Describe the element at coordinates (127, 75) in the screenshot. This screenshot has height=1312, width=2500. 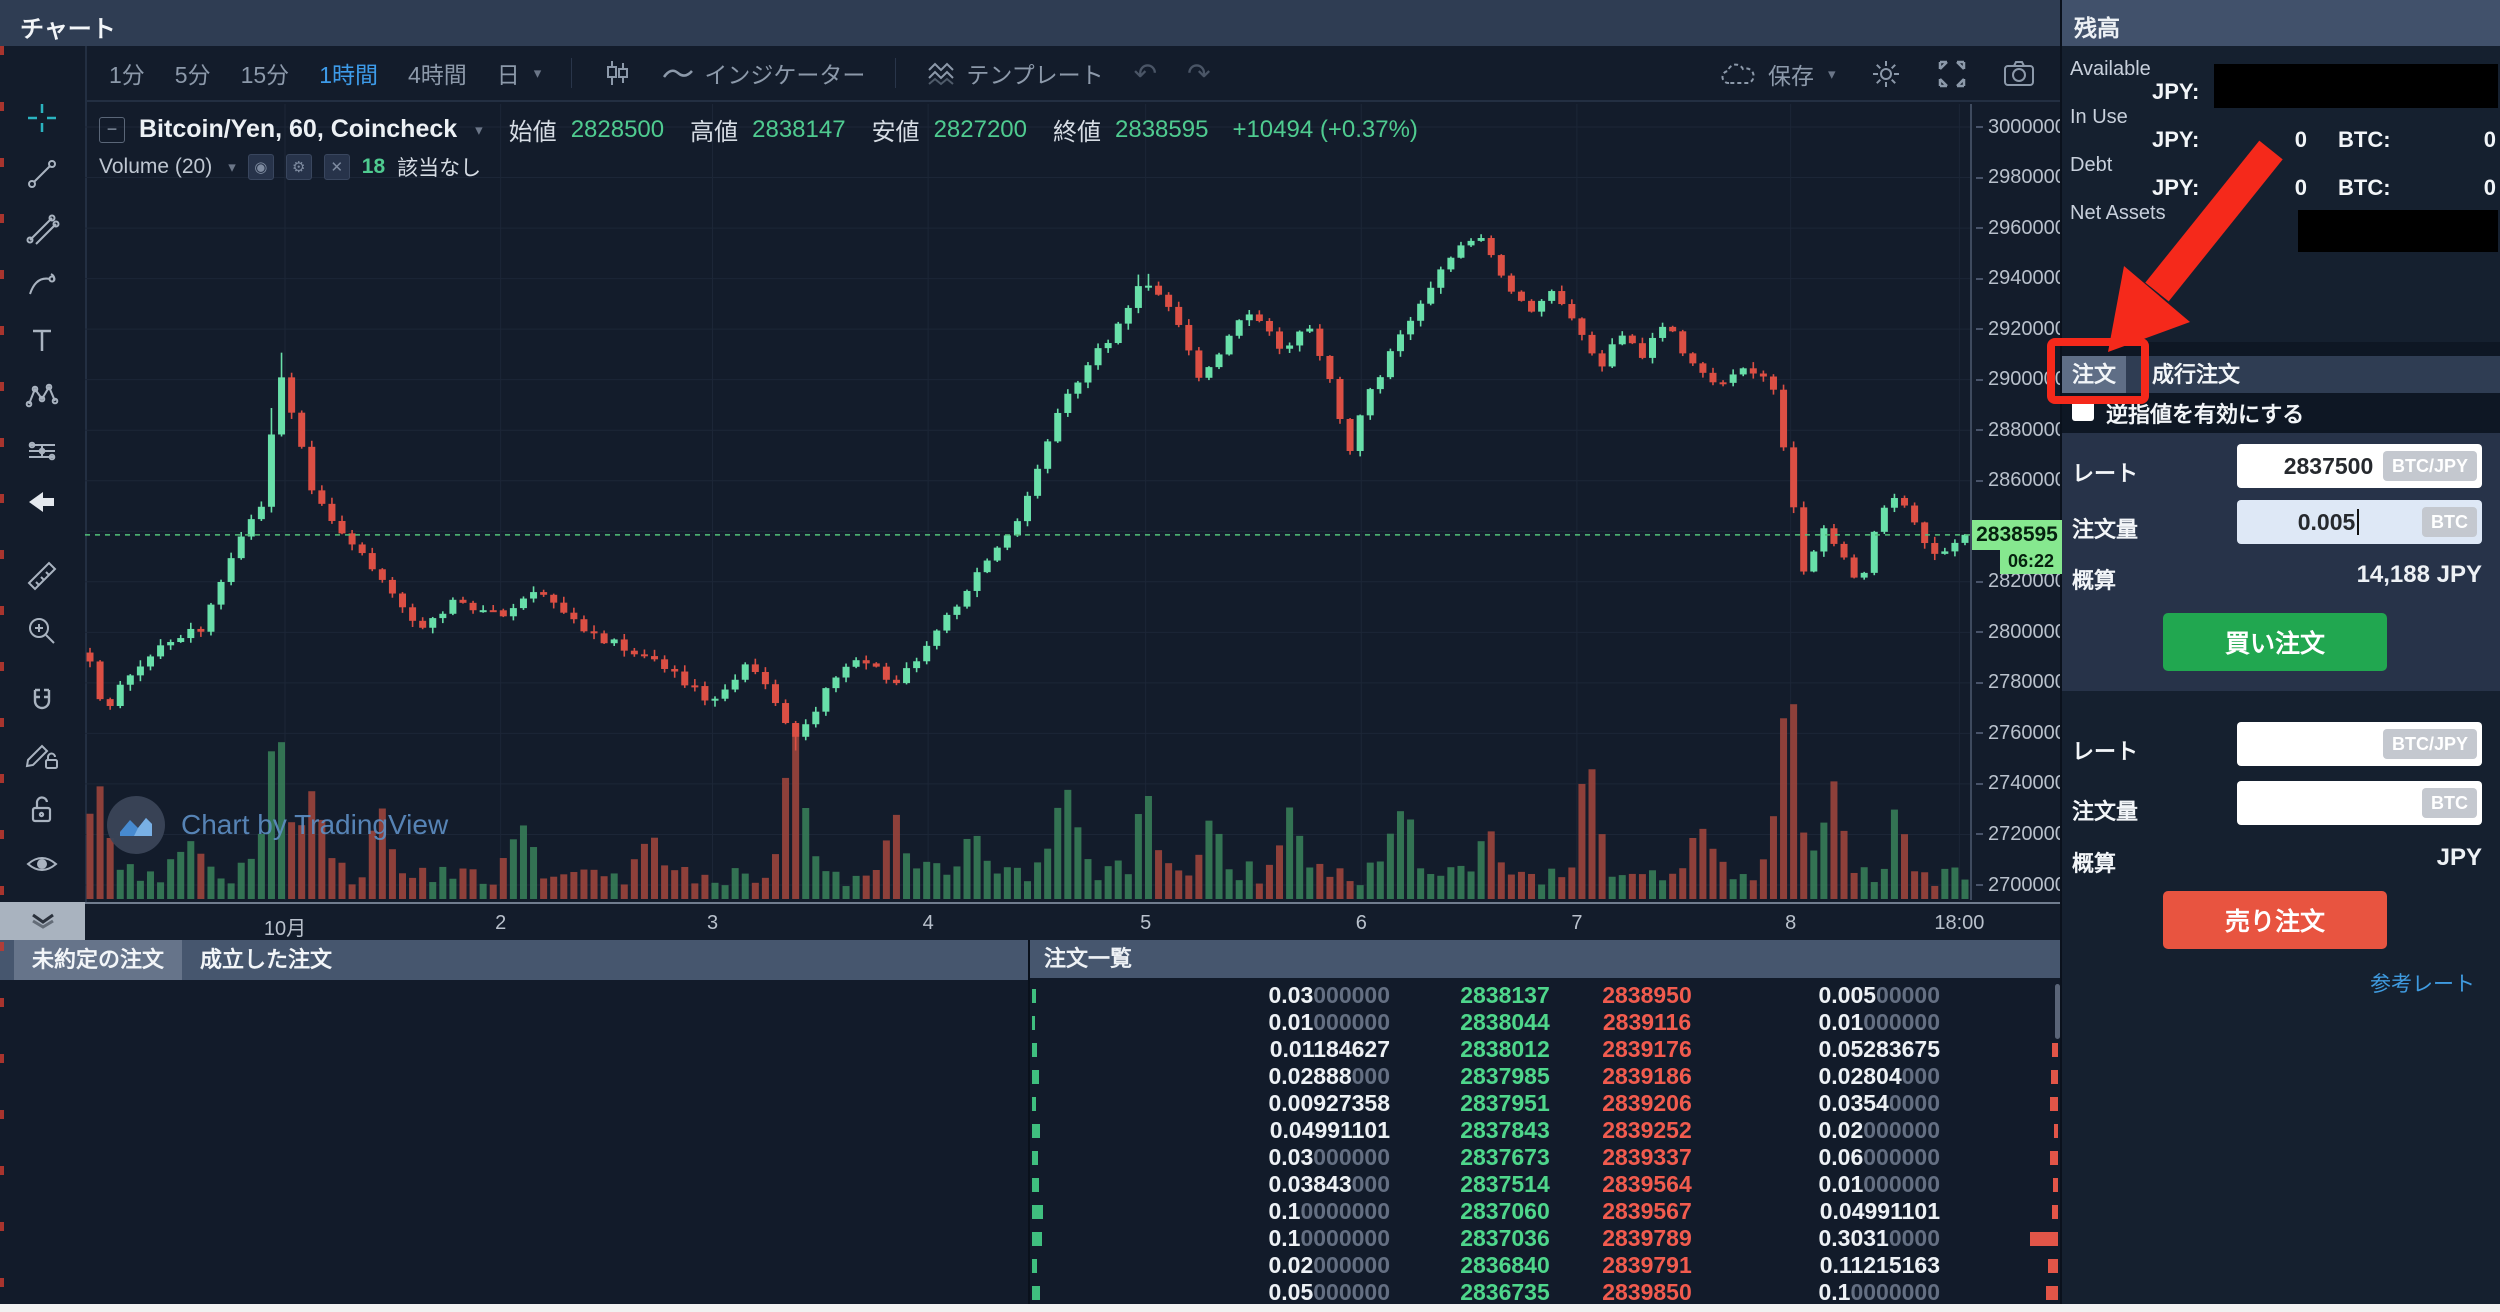
I see `timeframe-1min: 1分` at that location.